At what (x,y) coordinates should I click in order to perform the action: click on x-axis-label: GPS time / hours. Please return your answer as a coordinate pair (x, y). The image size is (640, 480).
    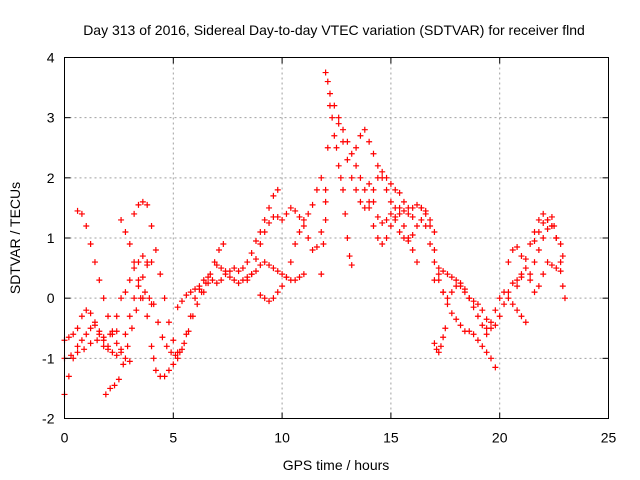
    Looking at the image, I should click on (336, 465).